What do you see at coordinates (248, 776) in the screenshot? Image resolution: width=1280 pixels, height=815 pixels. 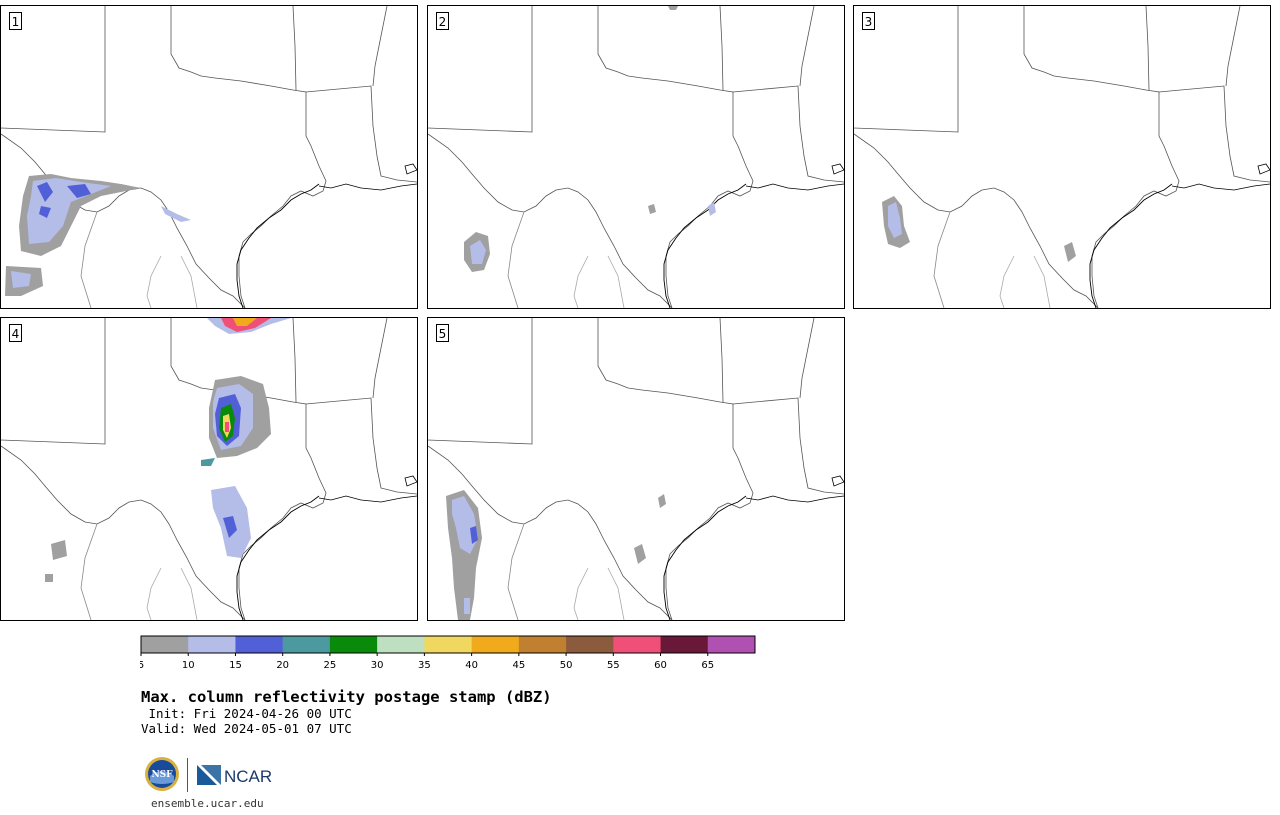 I see `ncar-logo-text: NCAR` at bounding box center [248, 776].